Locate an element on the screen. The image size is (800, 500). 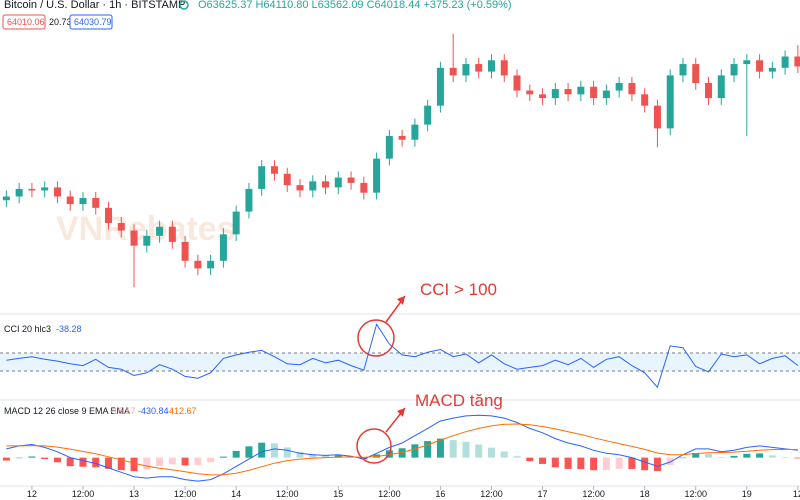
x-tick-label: 15 is located at coordinates (338, 494).